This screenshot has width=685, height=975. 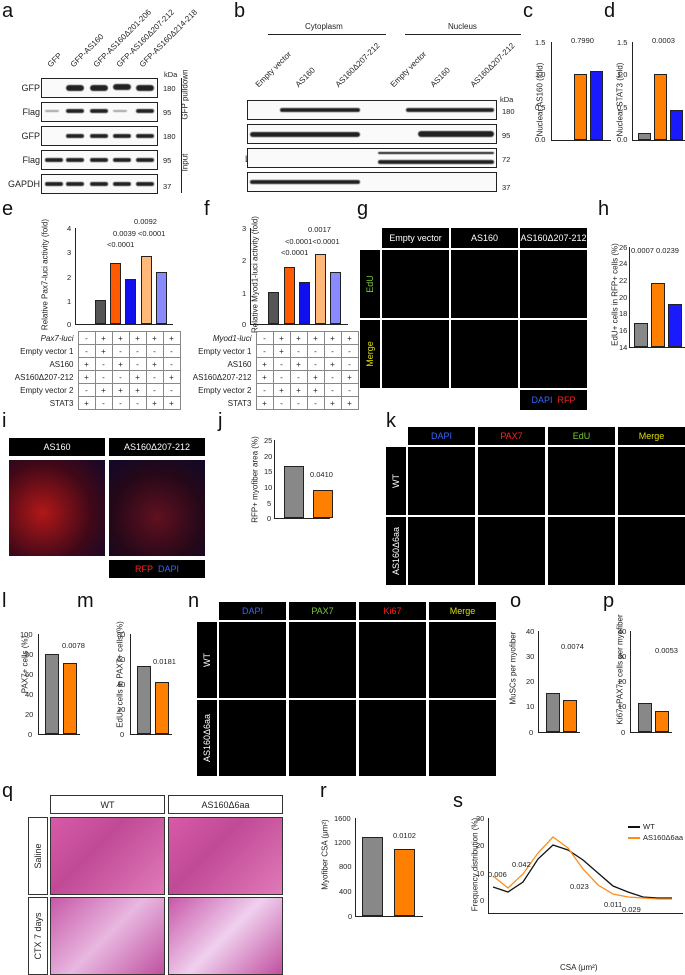 I want to click on panel-p-label: p, so click(x=609, y=601).